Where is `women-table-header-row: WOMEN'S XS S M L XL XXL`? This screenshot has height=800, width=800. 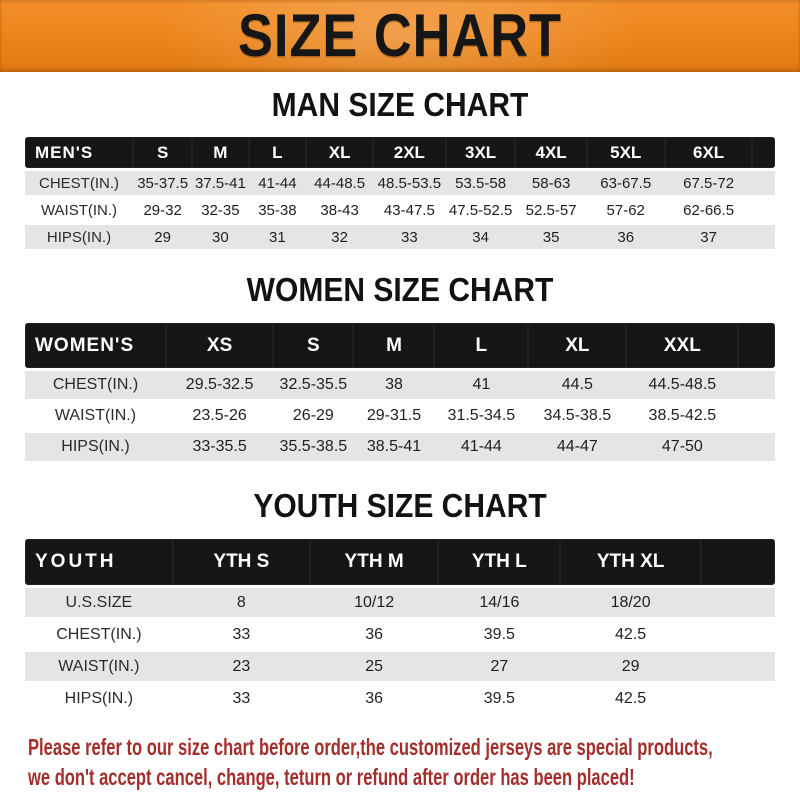
women-table-header-row: WOMEN'S XS S M L XL XXL is located at coordinates (400, 345).